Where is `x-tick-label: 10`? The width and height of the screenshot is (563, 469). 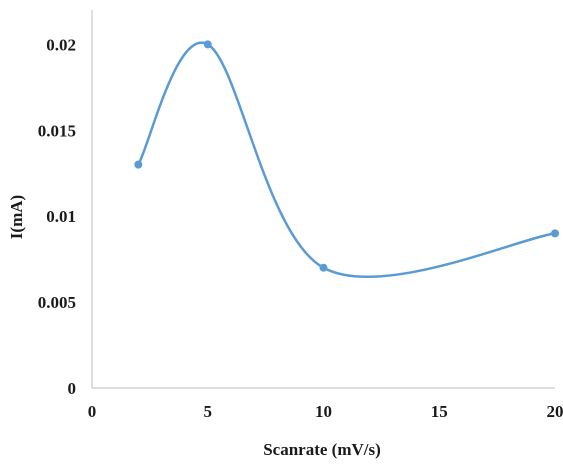
x-tick-label: 10 is located at coordinates (323, 411).